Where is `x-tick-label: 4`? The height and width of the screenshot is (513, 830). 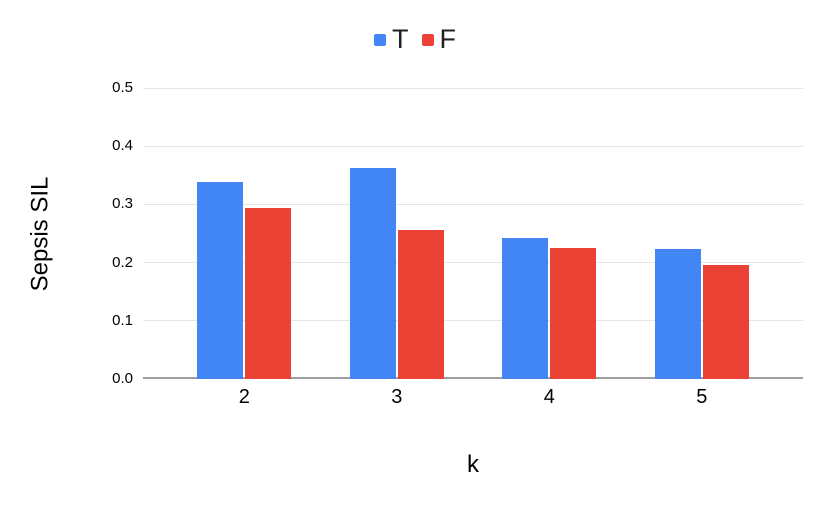 x-tick-label: 4 is located at coordinates (549, 397).